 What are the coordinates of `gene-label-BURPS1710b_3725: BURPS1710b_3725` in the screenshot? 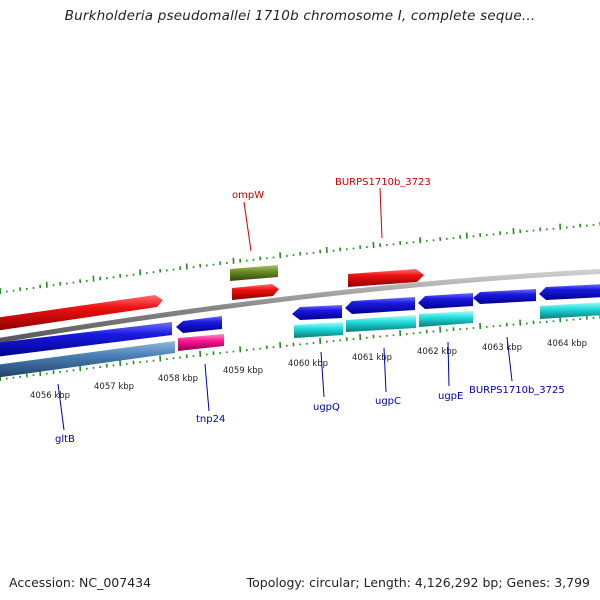 It's located at (517, 390).